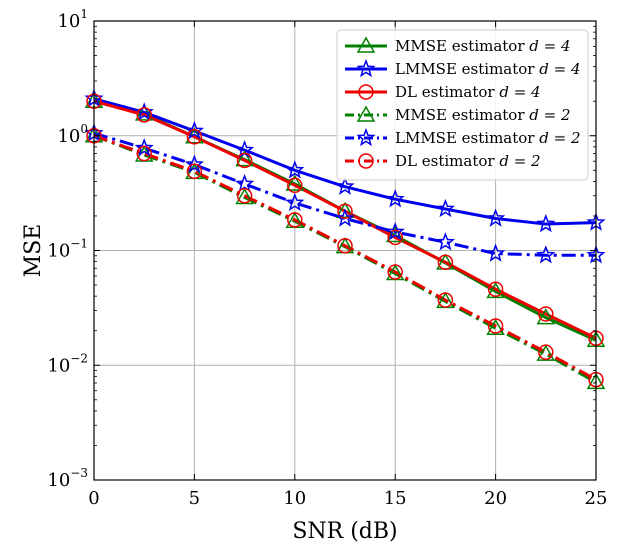 The image size is (623, 556). What do you see at coordinates (483, 46) in the screenshot?
I see `legend-label: MMSE estimator d = 4` at bounding box center [483, 46].